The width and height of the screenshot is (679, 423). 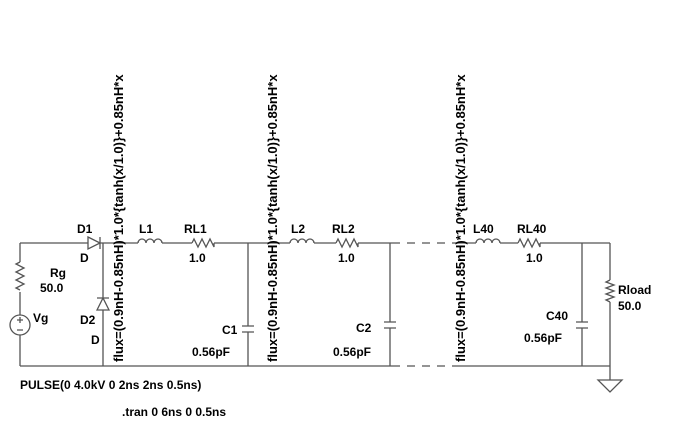 I want to click on label: Vg, so click(x=40, y=318).